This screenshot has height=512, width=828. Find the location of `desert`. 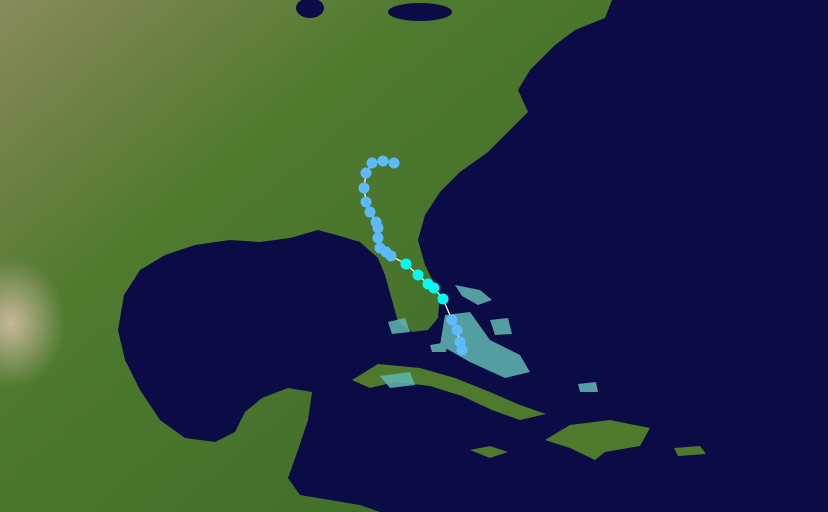

desert is located at coordinates (110, 310).